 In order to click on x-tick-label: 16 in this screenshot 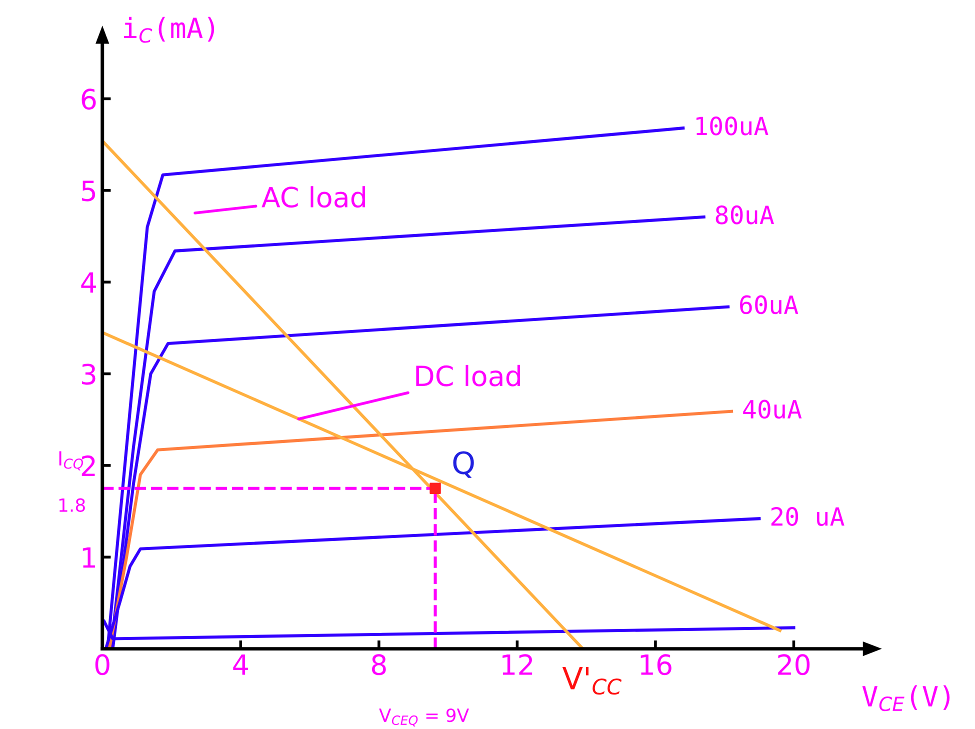, I will do `click(656, 665)`.